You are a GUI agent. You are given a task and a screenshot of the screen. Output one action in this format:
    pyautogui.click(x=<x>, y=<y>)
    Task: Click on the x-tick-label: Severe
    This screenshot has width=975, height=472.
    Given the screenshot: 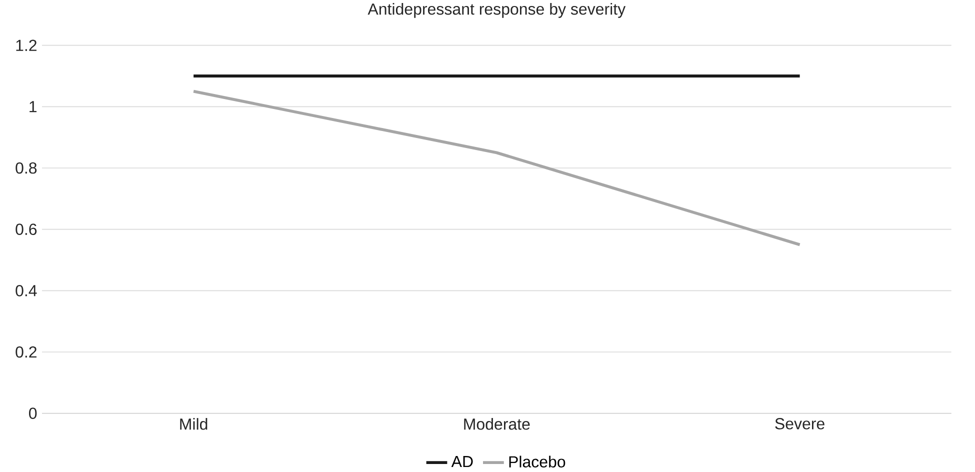 What is the action you would take?
    pyautogui.click(x=799, y=424)
    